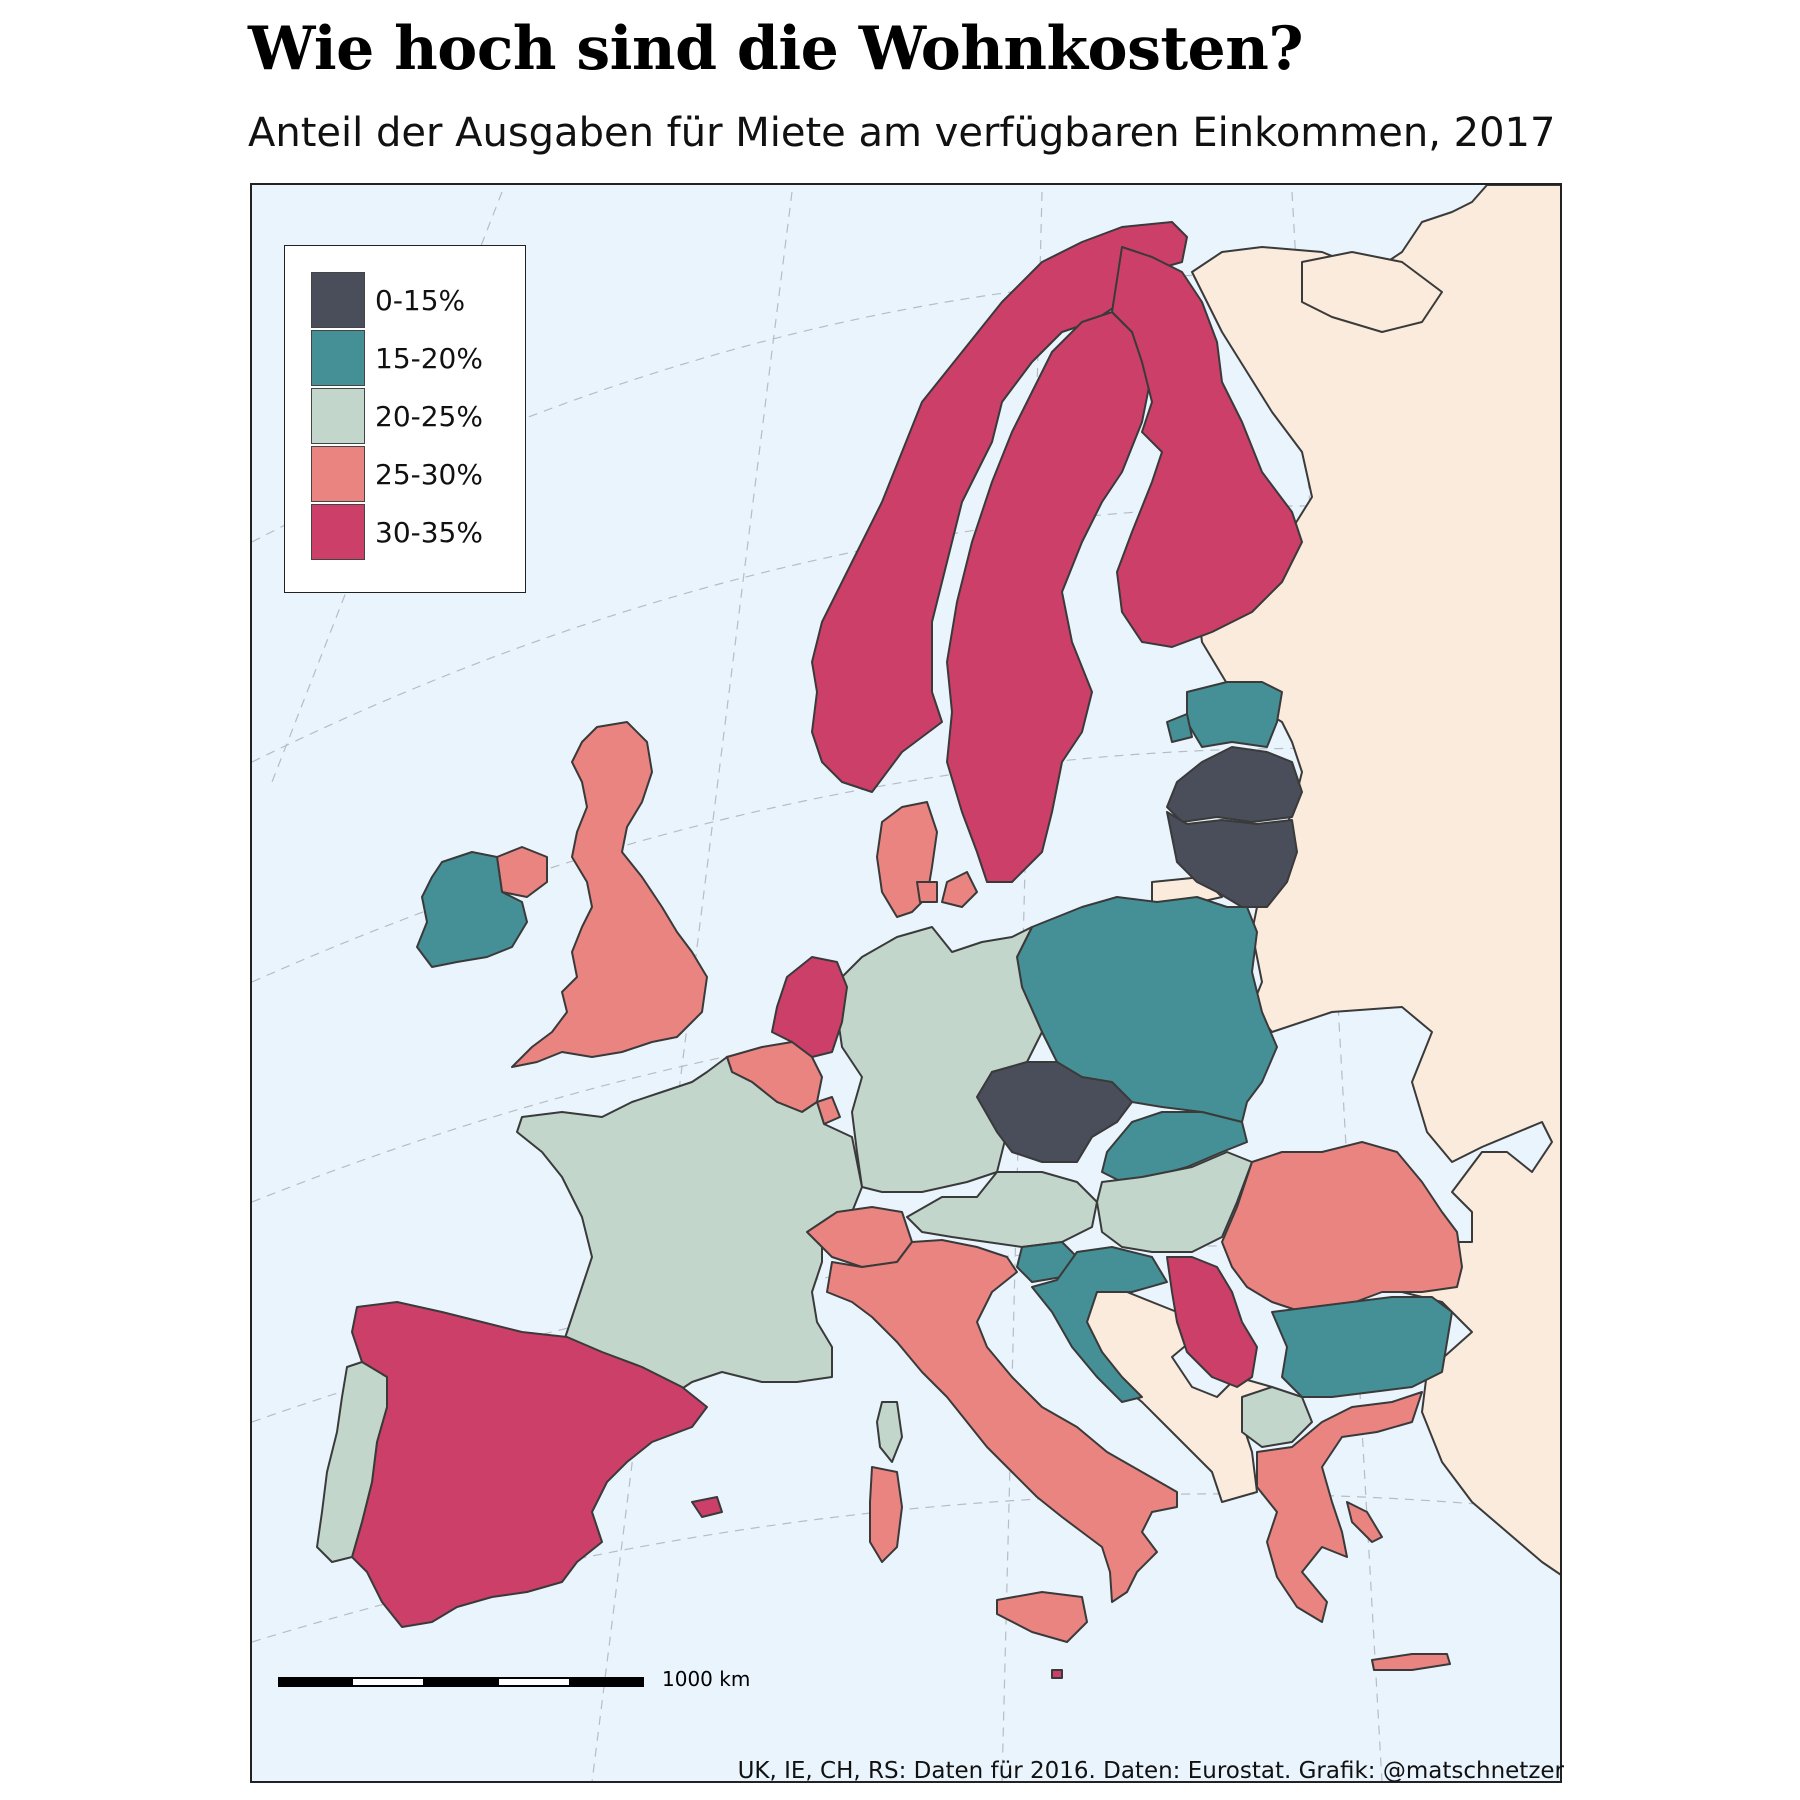 Image resolution: width=1800 pixels, height=1800 pixels. I want to click on island-sicily, so click(1042, 1617).